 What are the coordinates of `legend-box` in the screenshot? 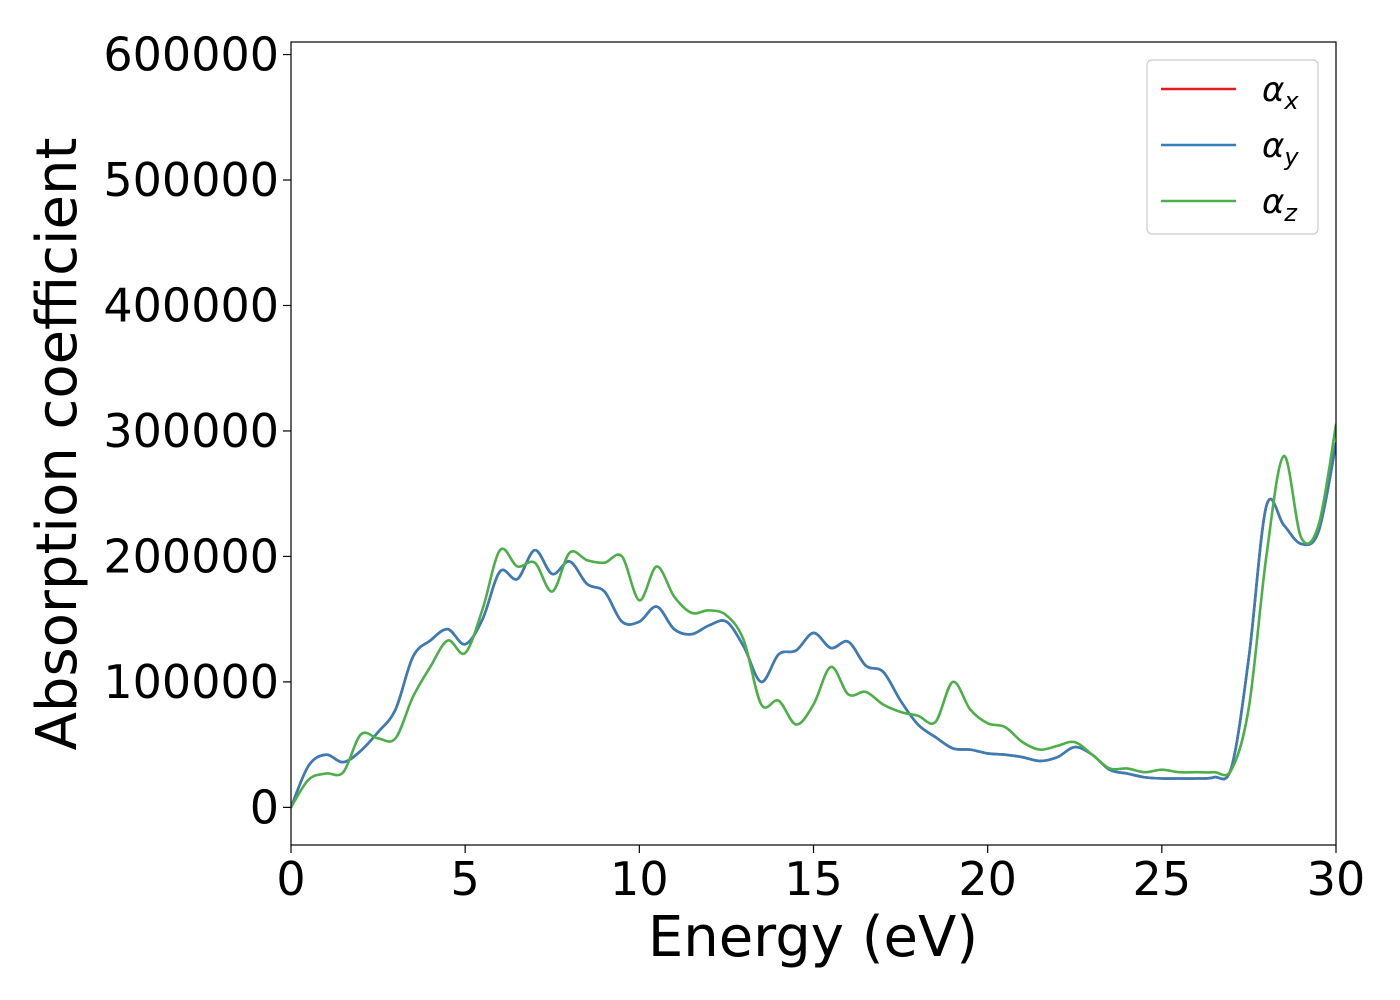 It's located at (1232, 147).